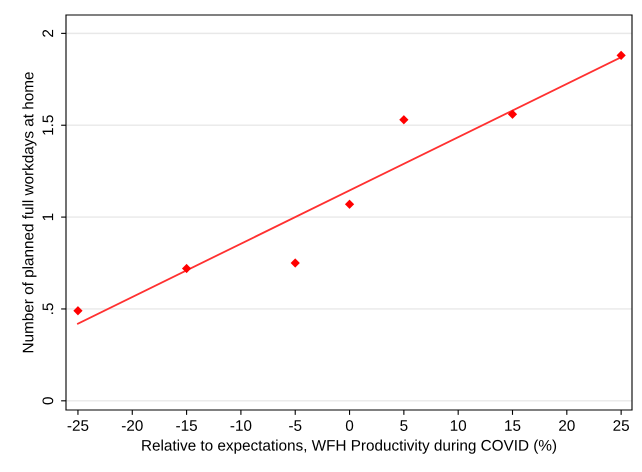 This screenshot has width=642, height=472. Describe the element at coordinates (48, 125) in the screenshot. I see `y-tick-label: 1.5` at that location.